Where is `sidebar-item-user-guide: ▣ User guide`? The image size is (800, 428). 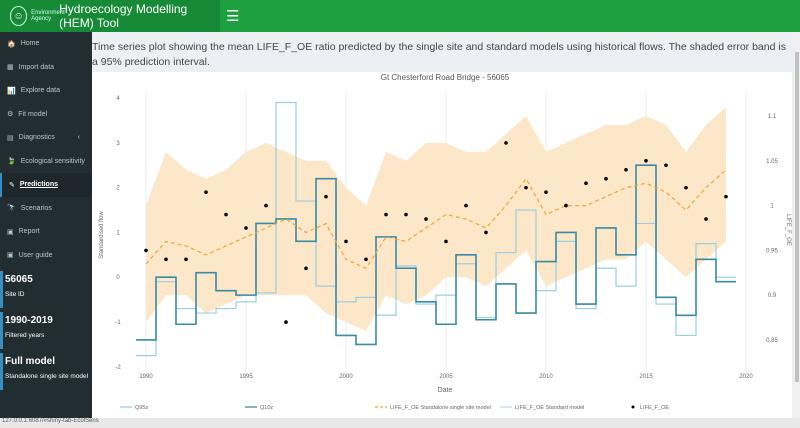
sidebar-item-user-guide: ▣ User guide is located at coordinates (46, 256).